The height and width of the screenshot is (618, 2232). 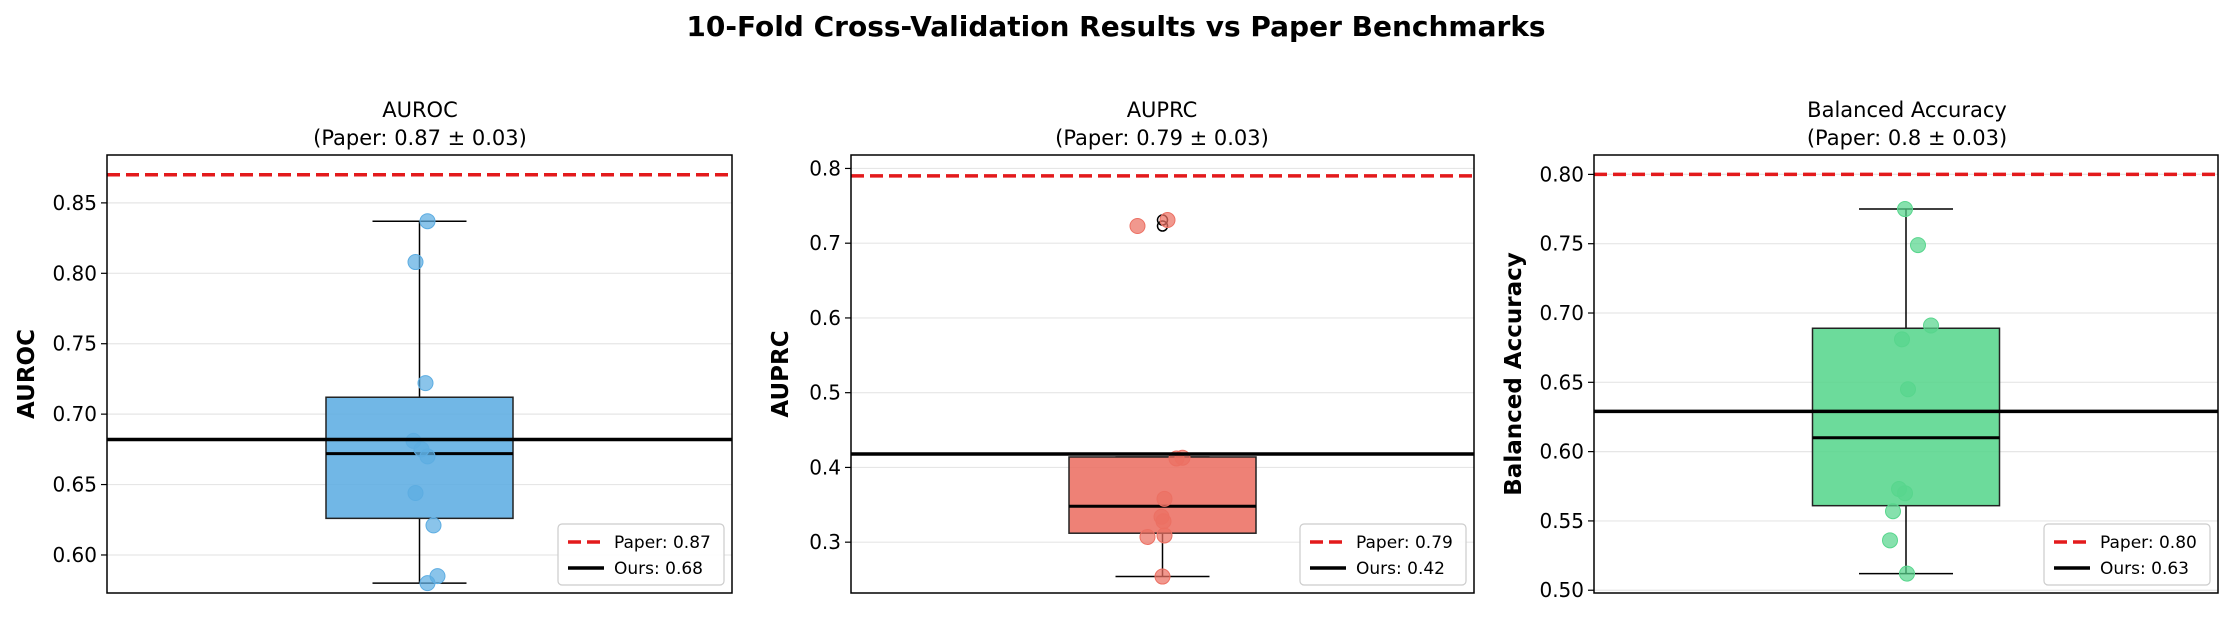 I want to click on y-tick-label: 0.50, so click(x=1561, y=590).